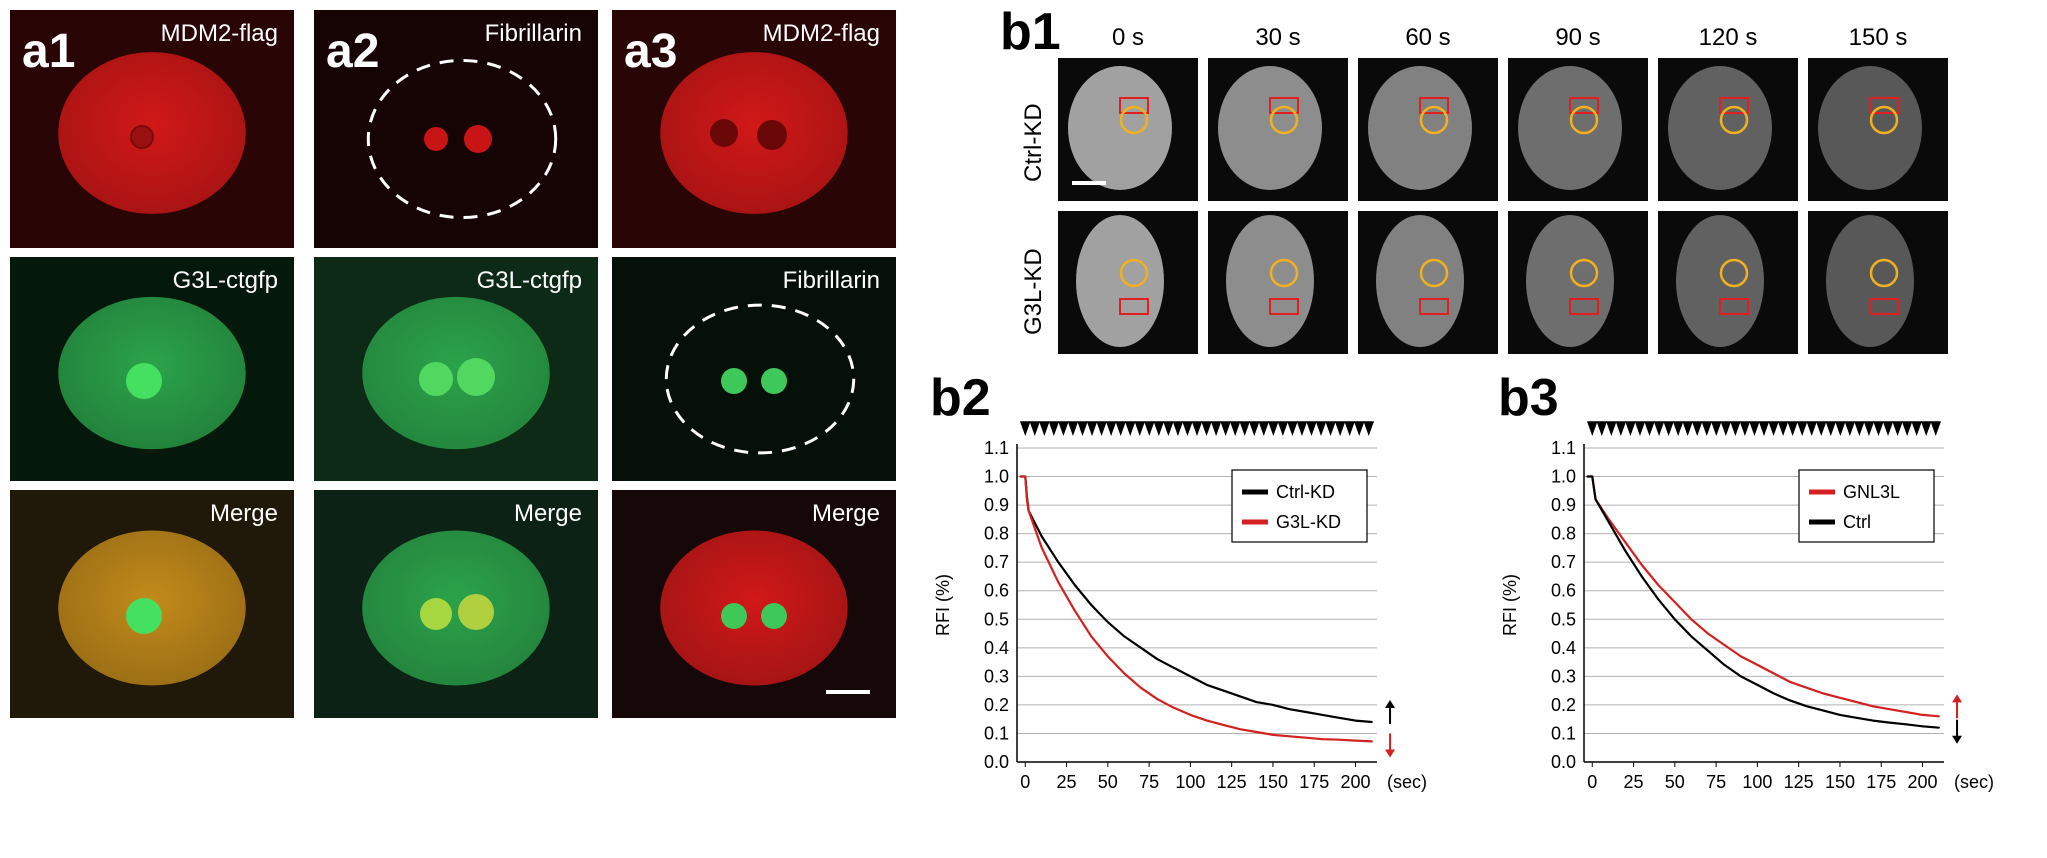 The height and width of the screenshot is (858, 2047). I want to click on y-tick-label: 0.3, so click(1563, 676).